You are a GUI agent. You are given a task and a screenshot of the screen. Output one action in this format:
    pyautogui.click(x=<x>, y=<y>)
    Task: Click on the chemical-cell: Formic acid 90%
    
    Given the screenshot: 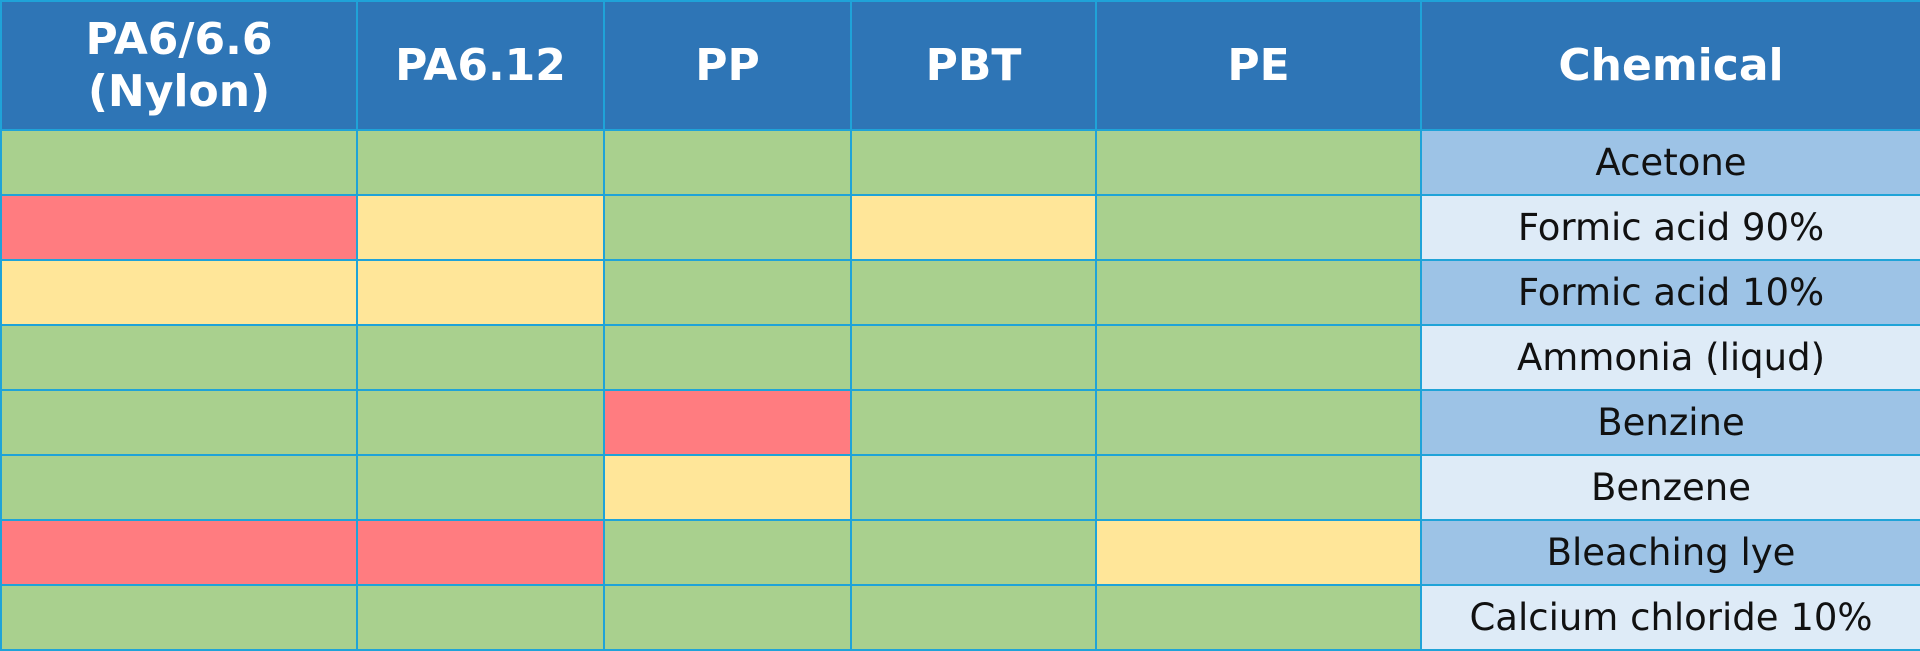 What is the action you would take?
    pyautogui.click(x=1670, y=227)
    